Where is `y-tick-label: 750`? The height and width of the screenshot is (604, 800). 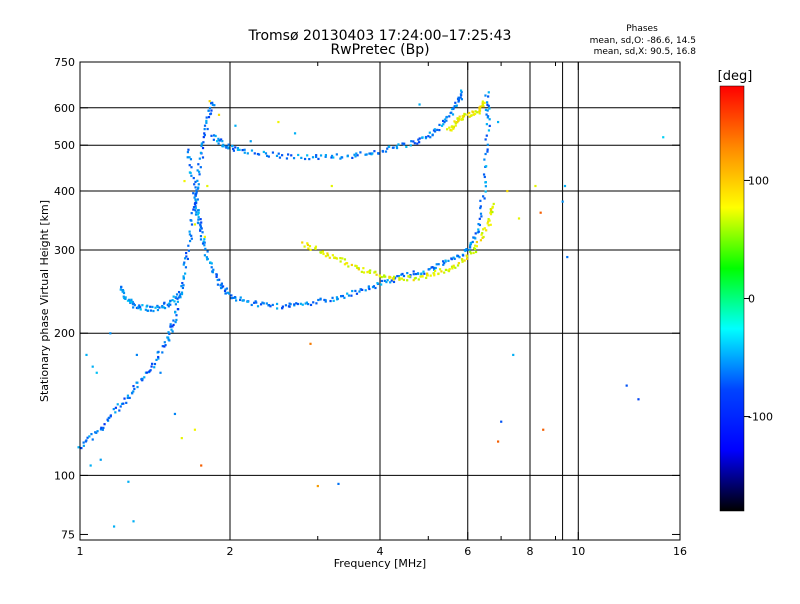
y-tick-label: 750 is located at coordinates (64, 62).